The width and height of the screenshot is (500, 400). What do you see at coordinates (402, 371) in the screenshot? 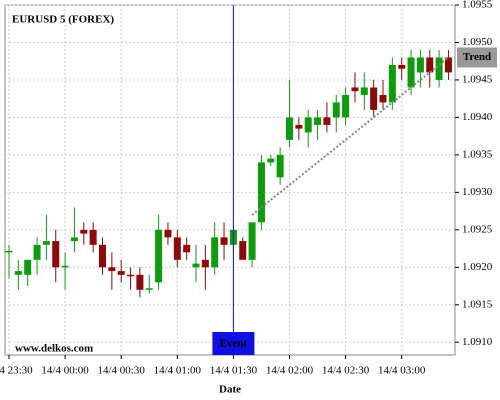
I see `x-tick-label: 14/4 03:00` at bounding box center [402, 371].